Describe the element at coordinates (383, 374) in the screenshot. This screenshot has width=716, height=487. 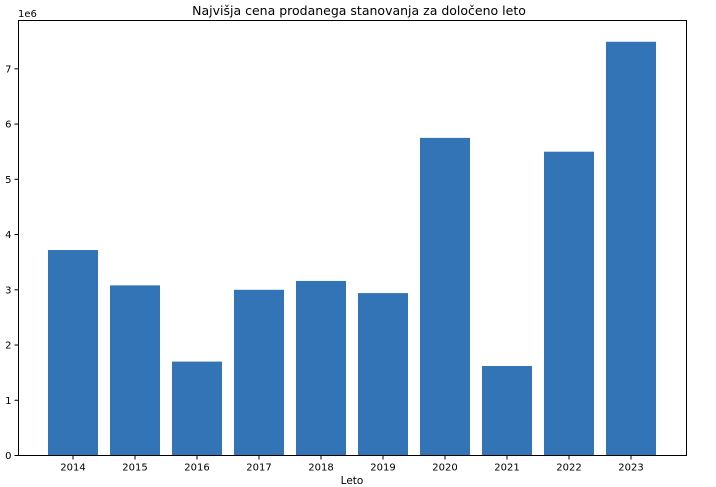
I see `bar-2019` at that location.